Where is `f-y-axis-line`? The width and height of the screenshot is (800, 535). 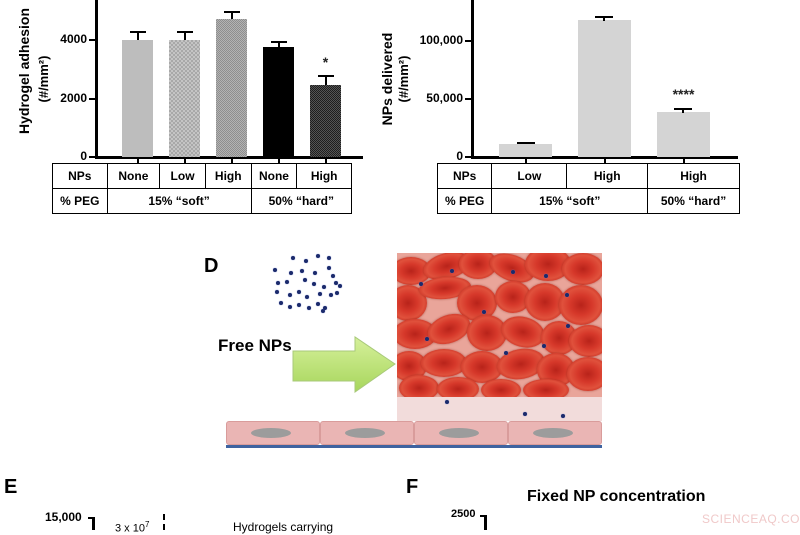 f-y-axis-line is located at coordinates (485, 522).